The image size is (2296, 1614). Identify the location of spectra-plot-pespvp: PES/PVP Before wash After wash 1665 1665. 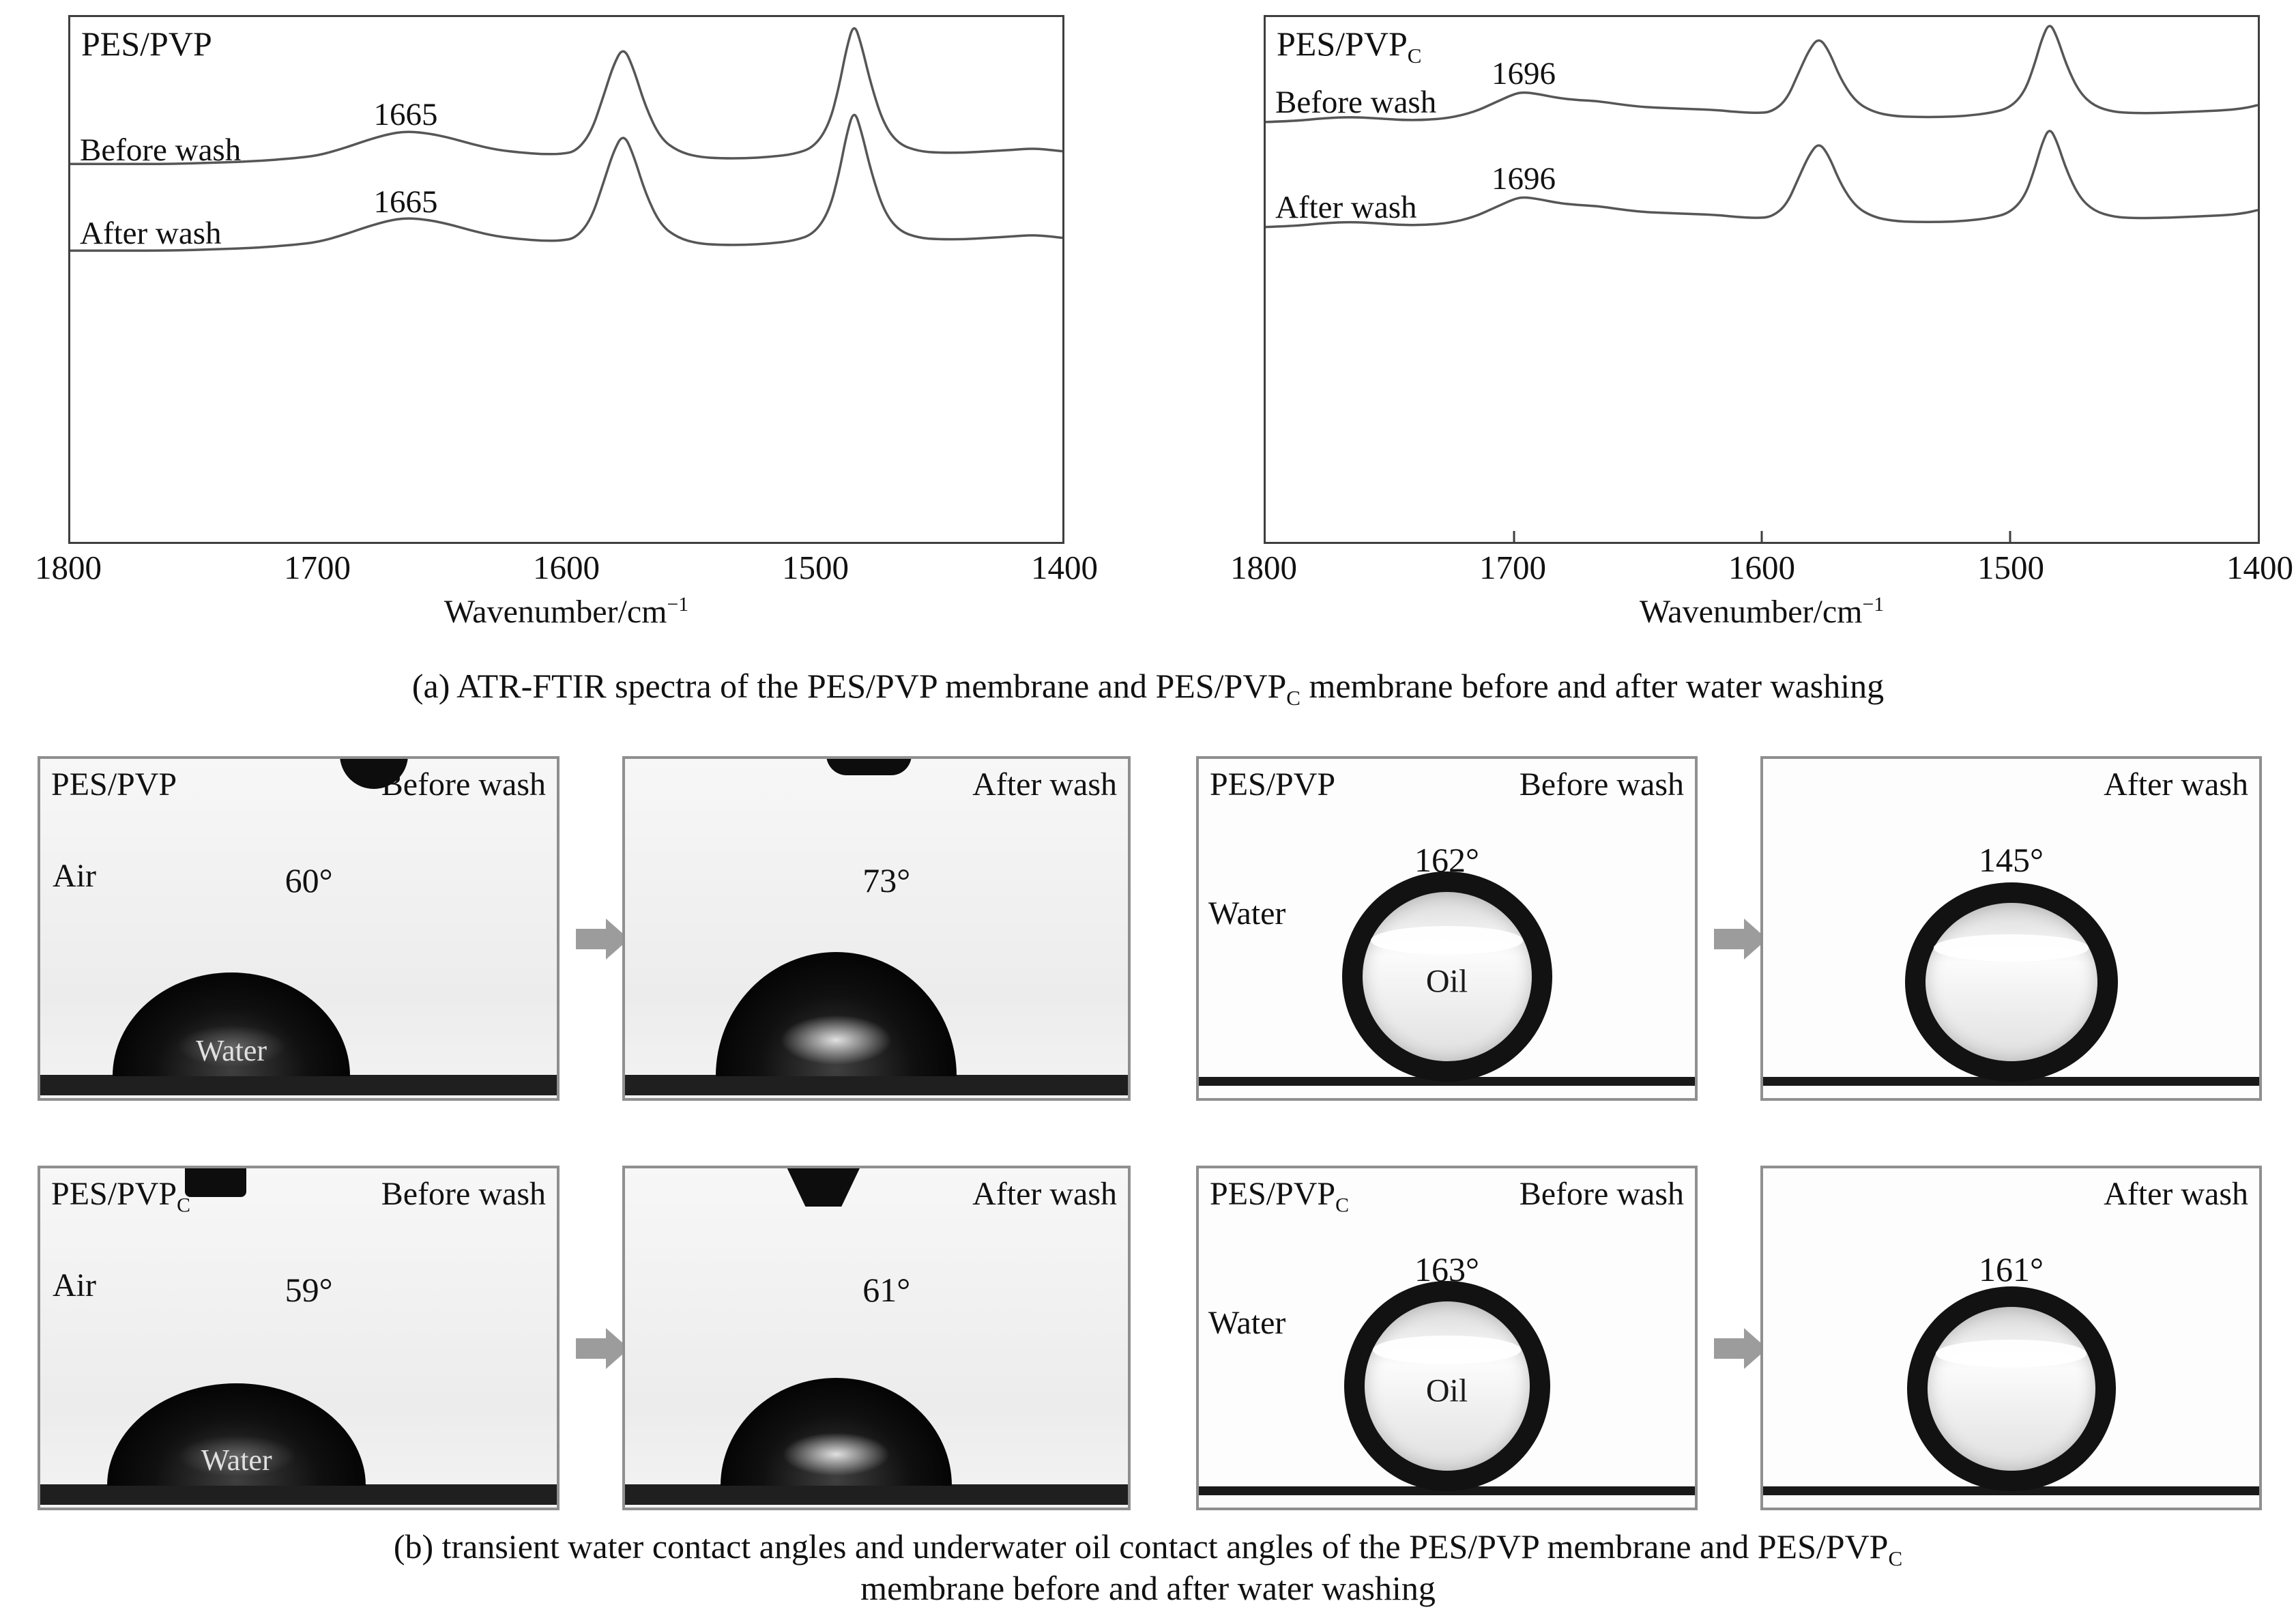
(566, 279).